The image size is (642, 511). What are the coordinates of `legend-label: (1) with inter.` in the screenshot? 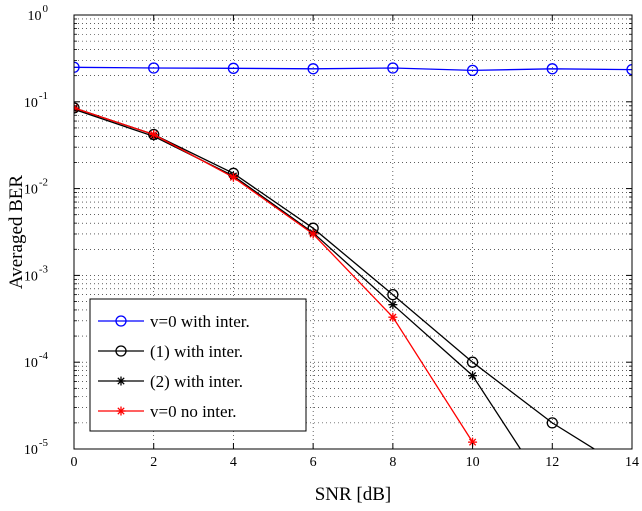 It's located at (196, 351).